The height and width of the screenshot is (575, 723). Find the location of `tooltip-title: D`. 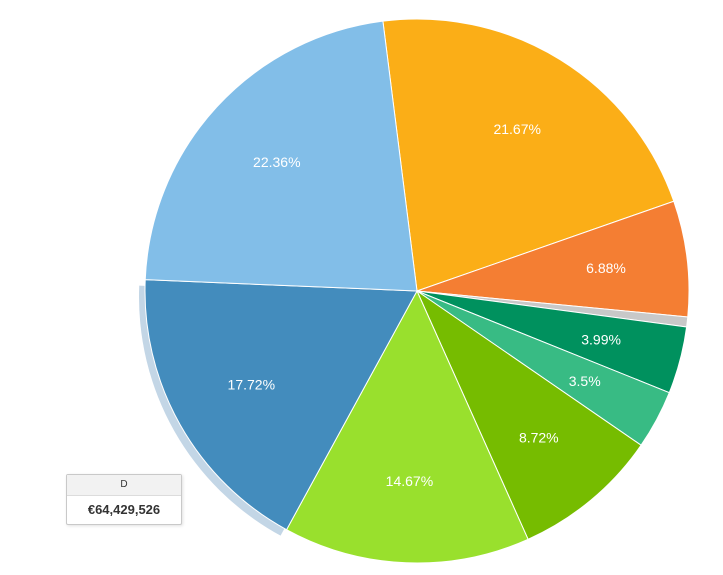

tooltip-title: D is located at coordinates (124, 485).